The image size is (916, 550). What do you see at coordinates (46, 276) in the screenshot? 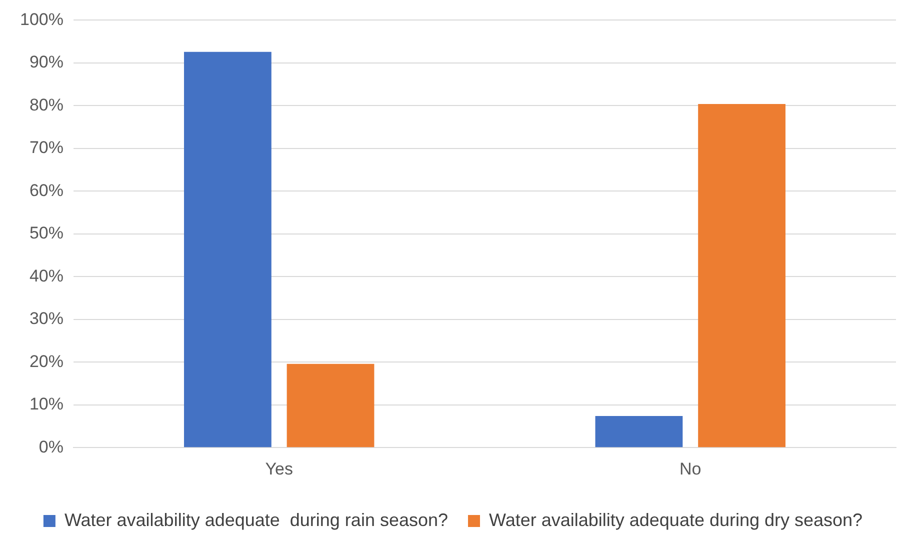
I see `y-tick-label: 40%` at bounding box center [46, 276].